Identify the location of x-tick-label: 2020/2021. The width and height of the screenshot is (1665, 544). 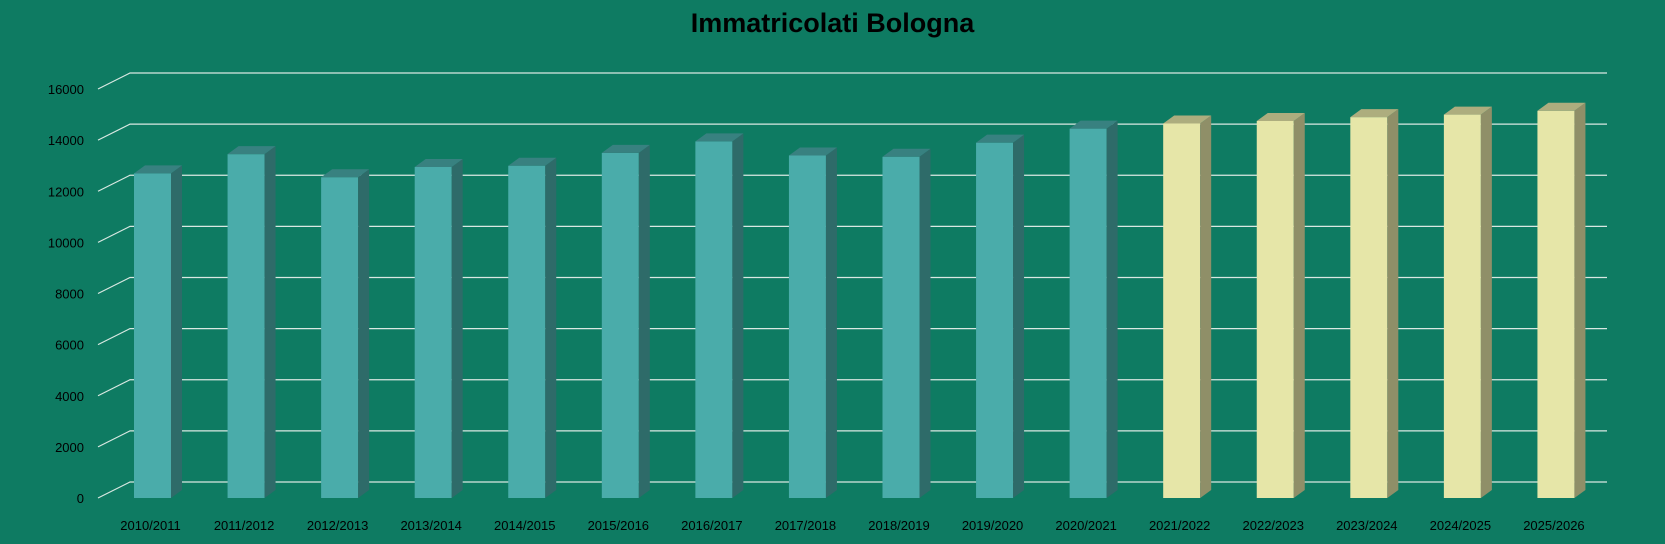
(1085, 525).